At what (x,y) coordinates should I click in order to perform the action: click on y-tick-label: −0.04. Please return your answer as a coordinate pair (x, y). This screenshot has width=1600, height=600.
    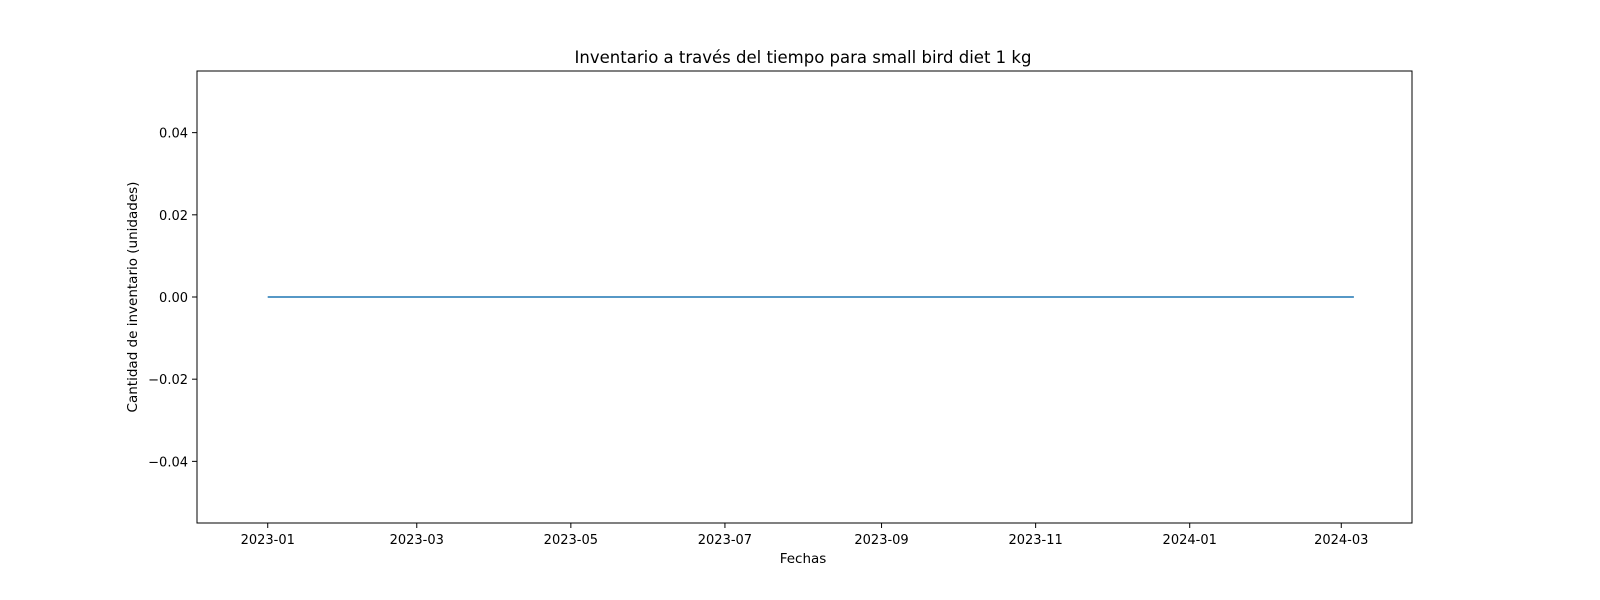
    Looking at the image, I should click on (168, 462).